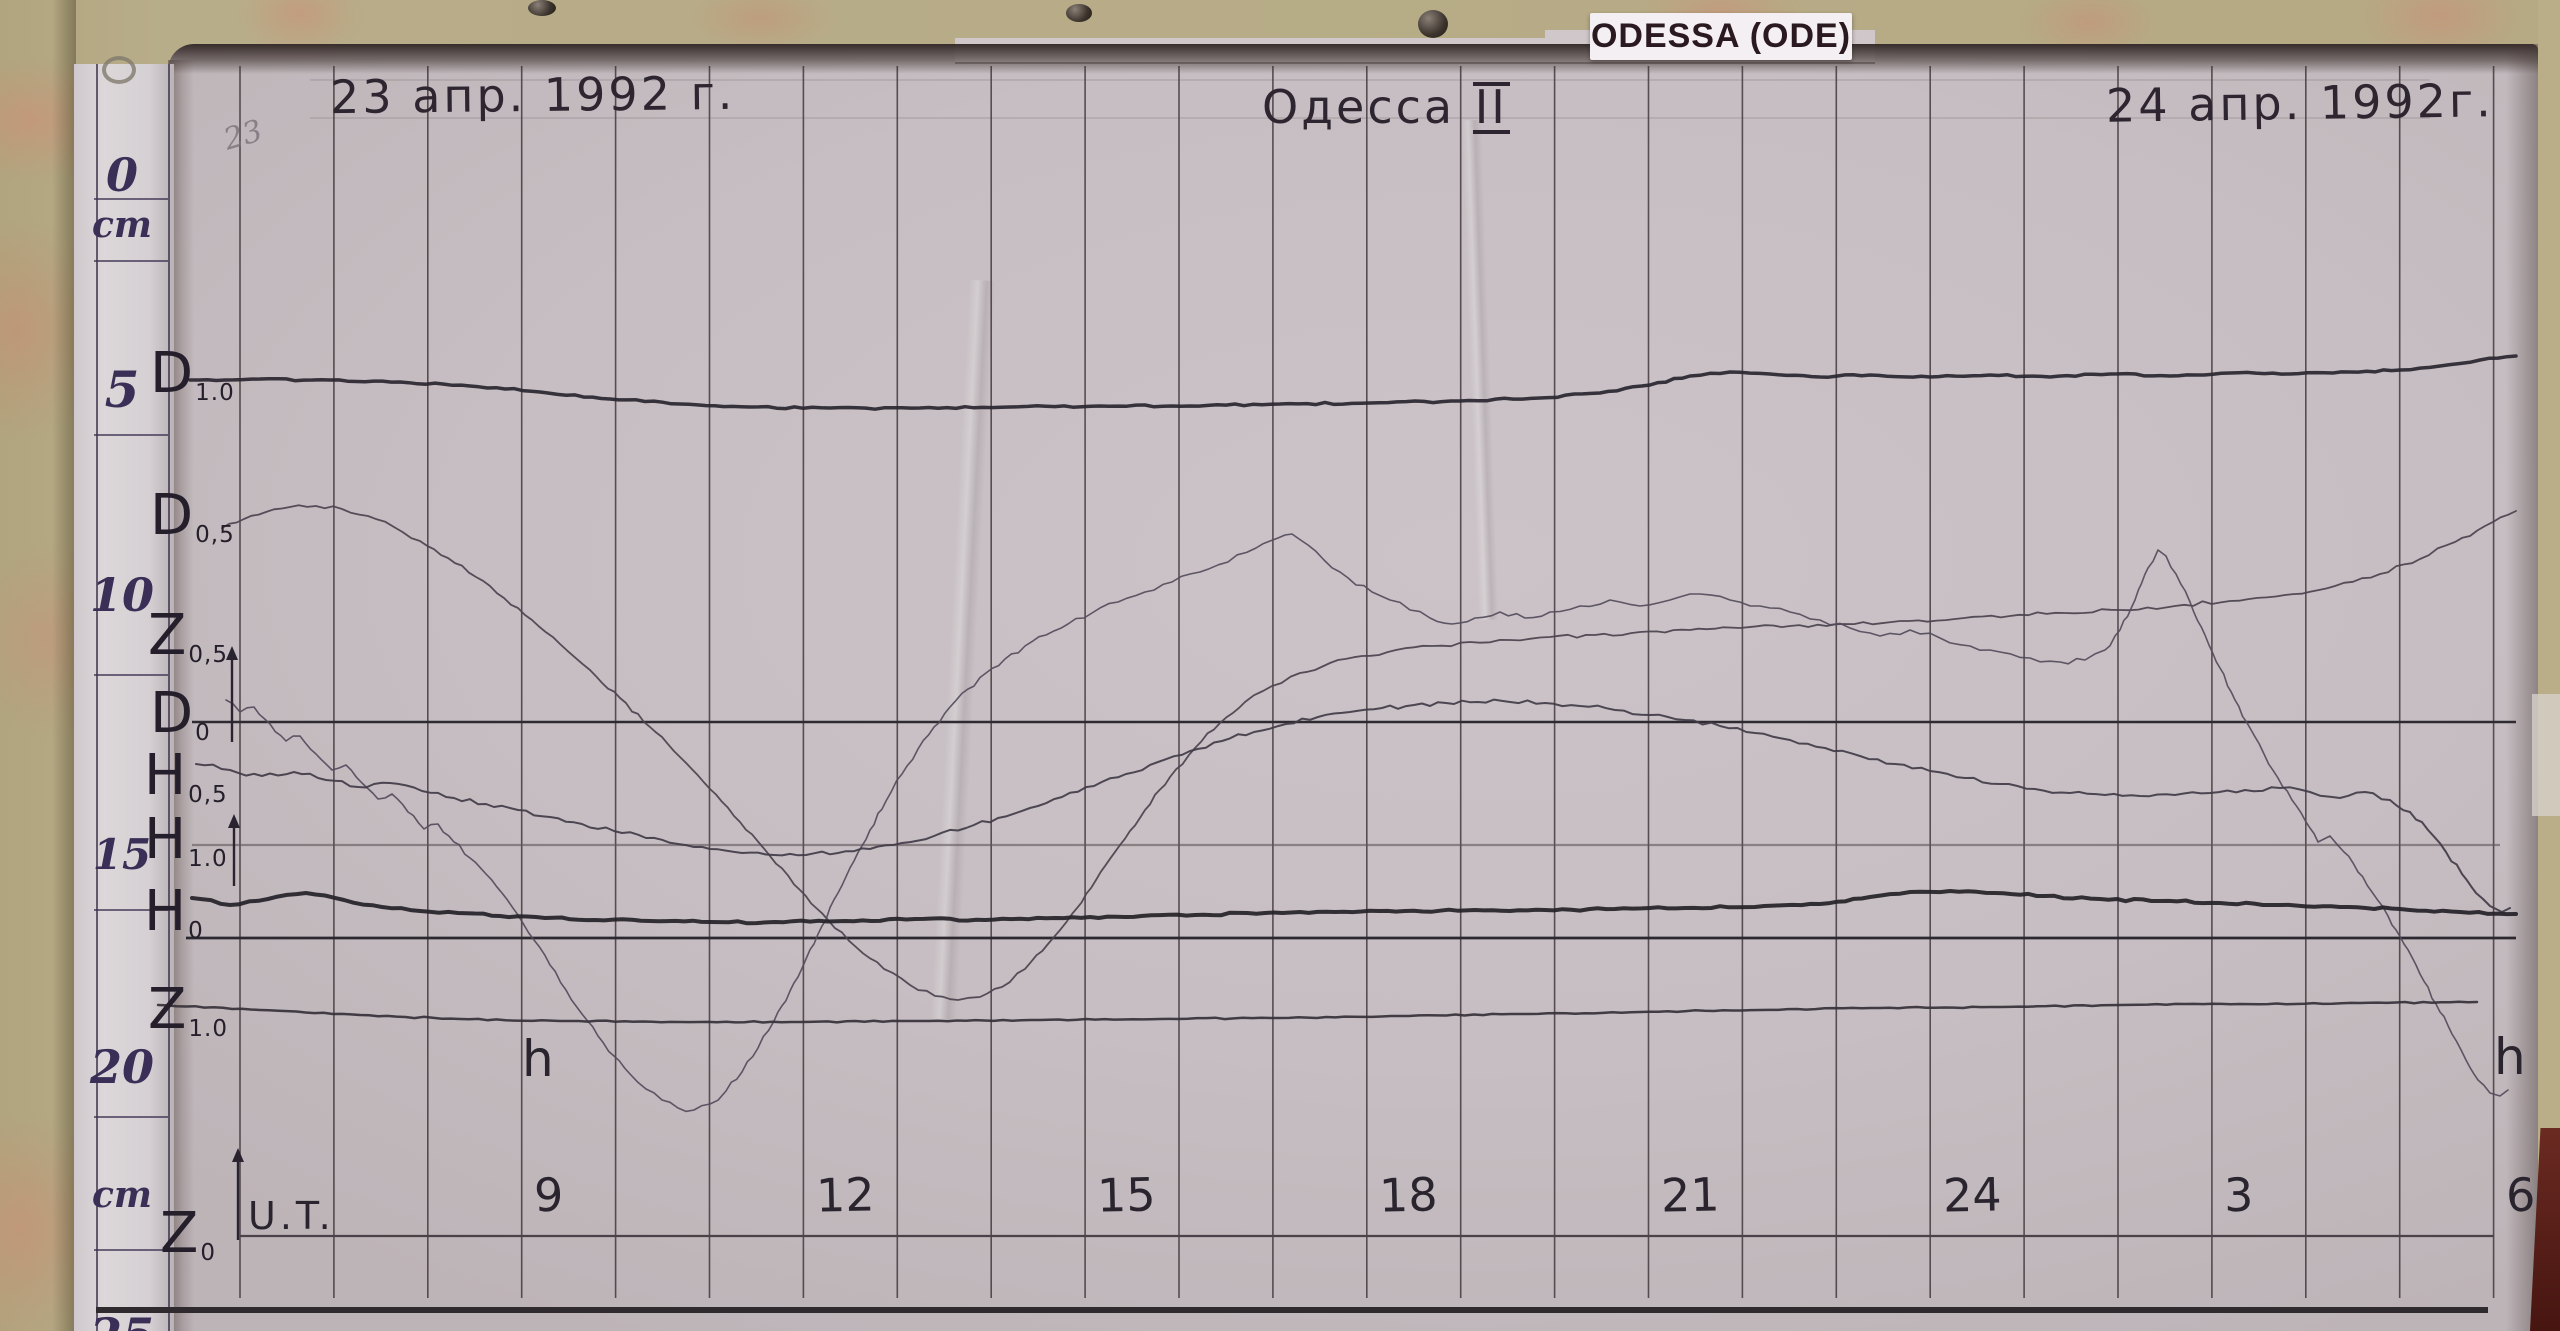 The image size is (2560, 1331). What do you see at coordinates (122, 1319) in the screenshot?
I see `ruler-mark: 25` at bounding box center [122, 1319].